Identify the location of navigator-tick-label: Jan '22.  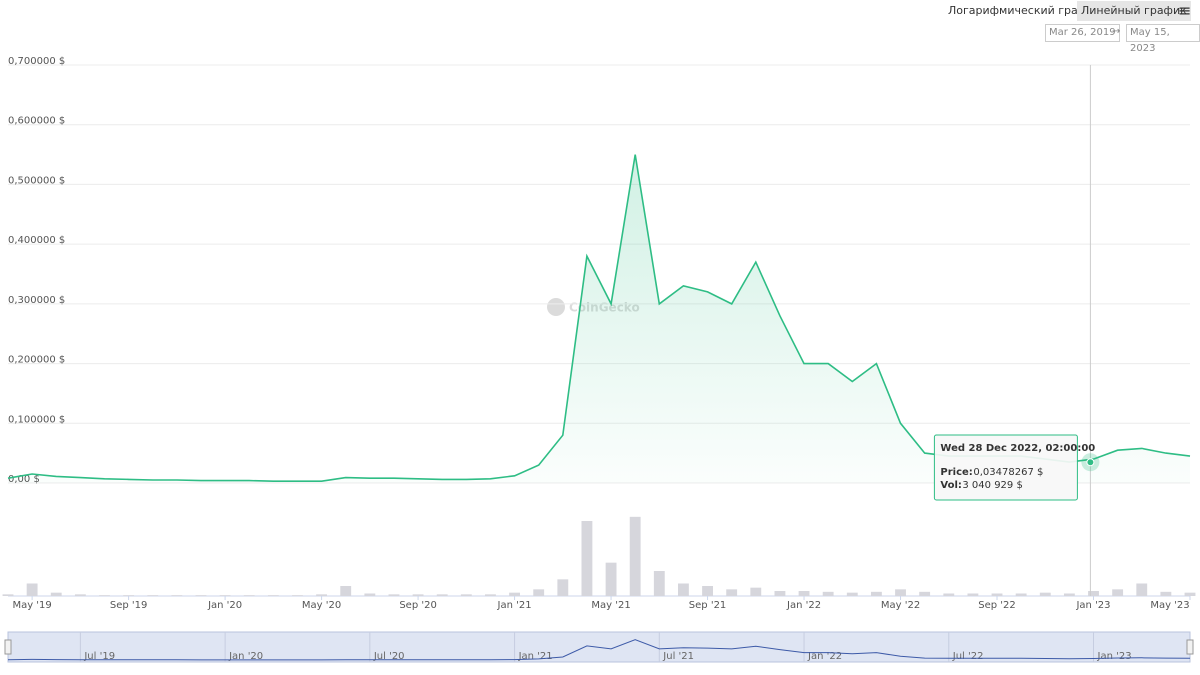
(824, 656).